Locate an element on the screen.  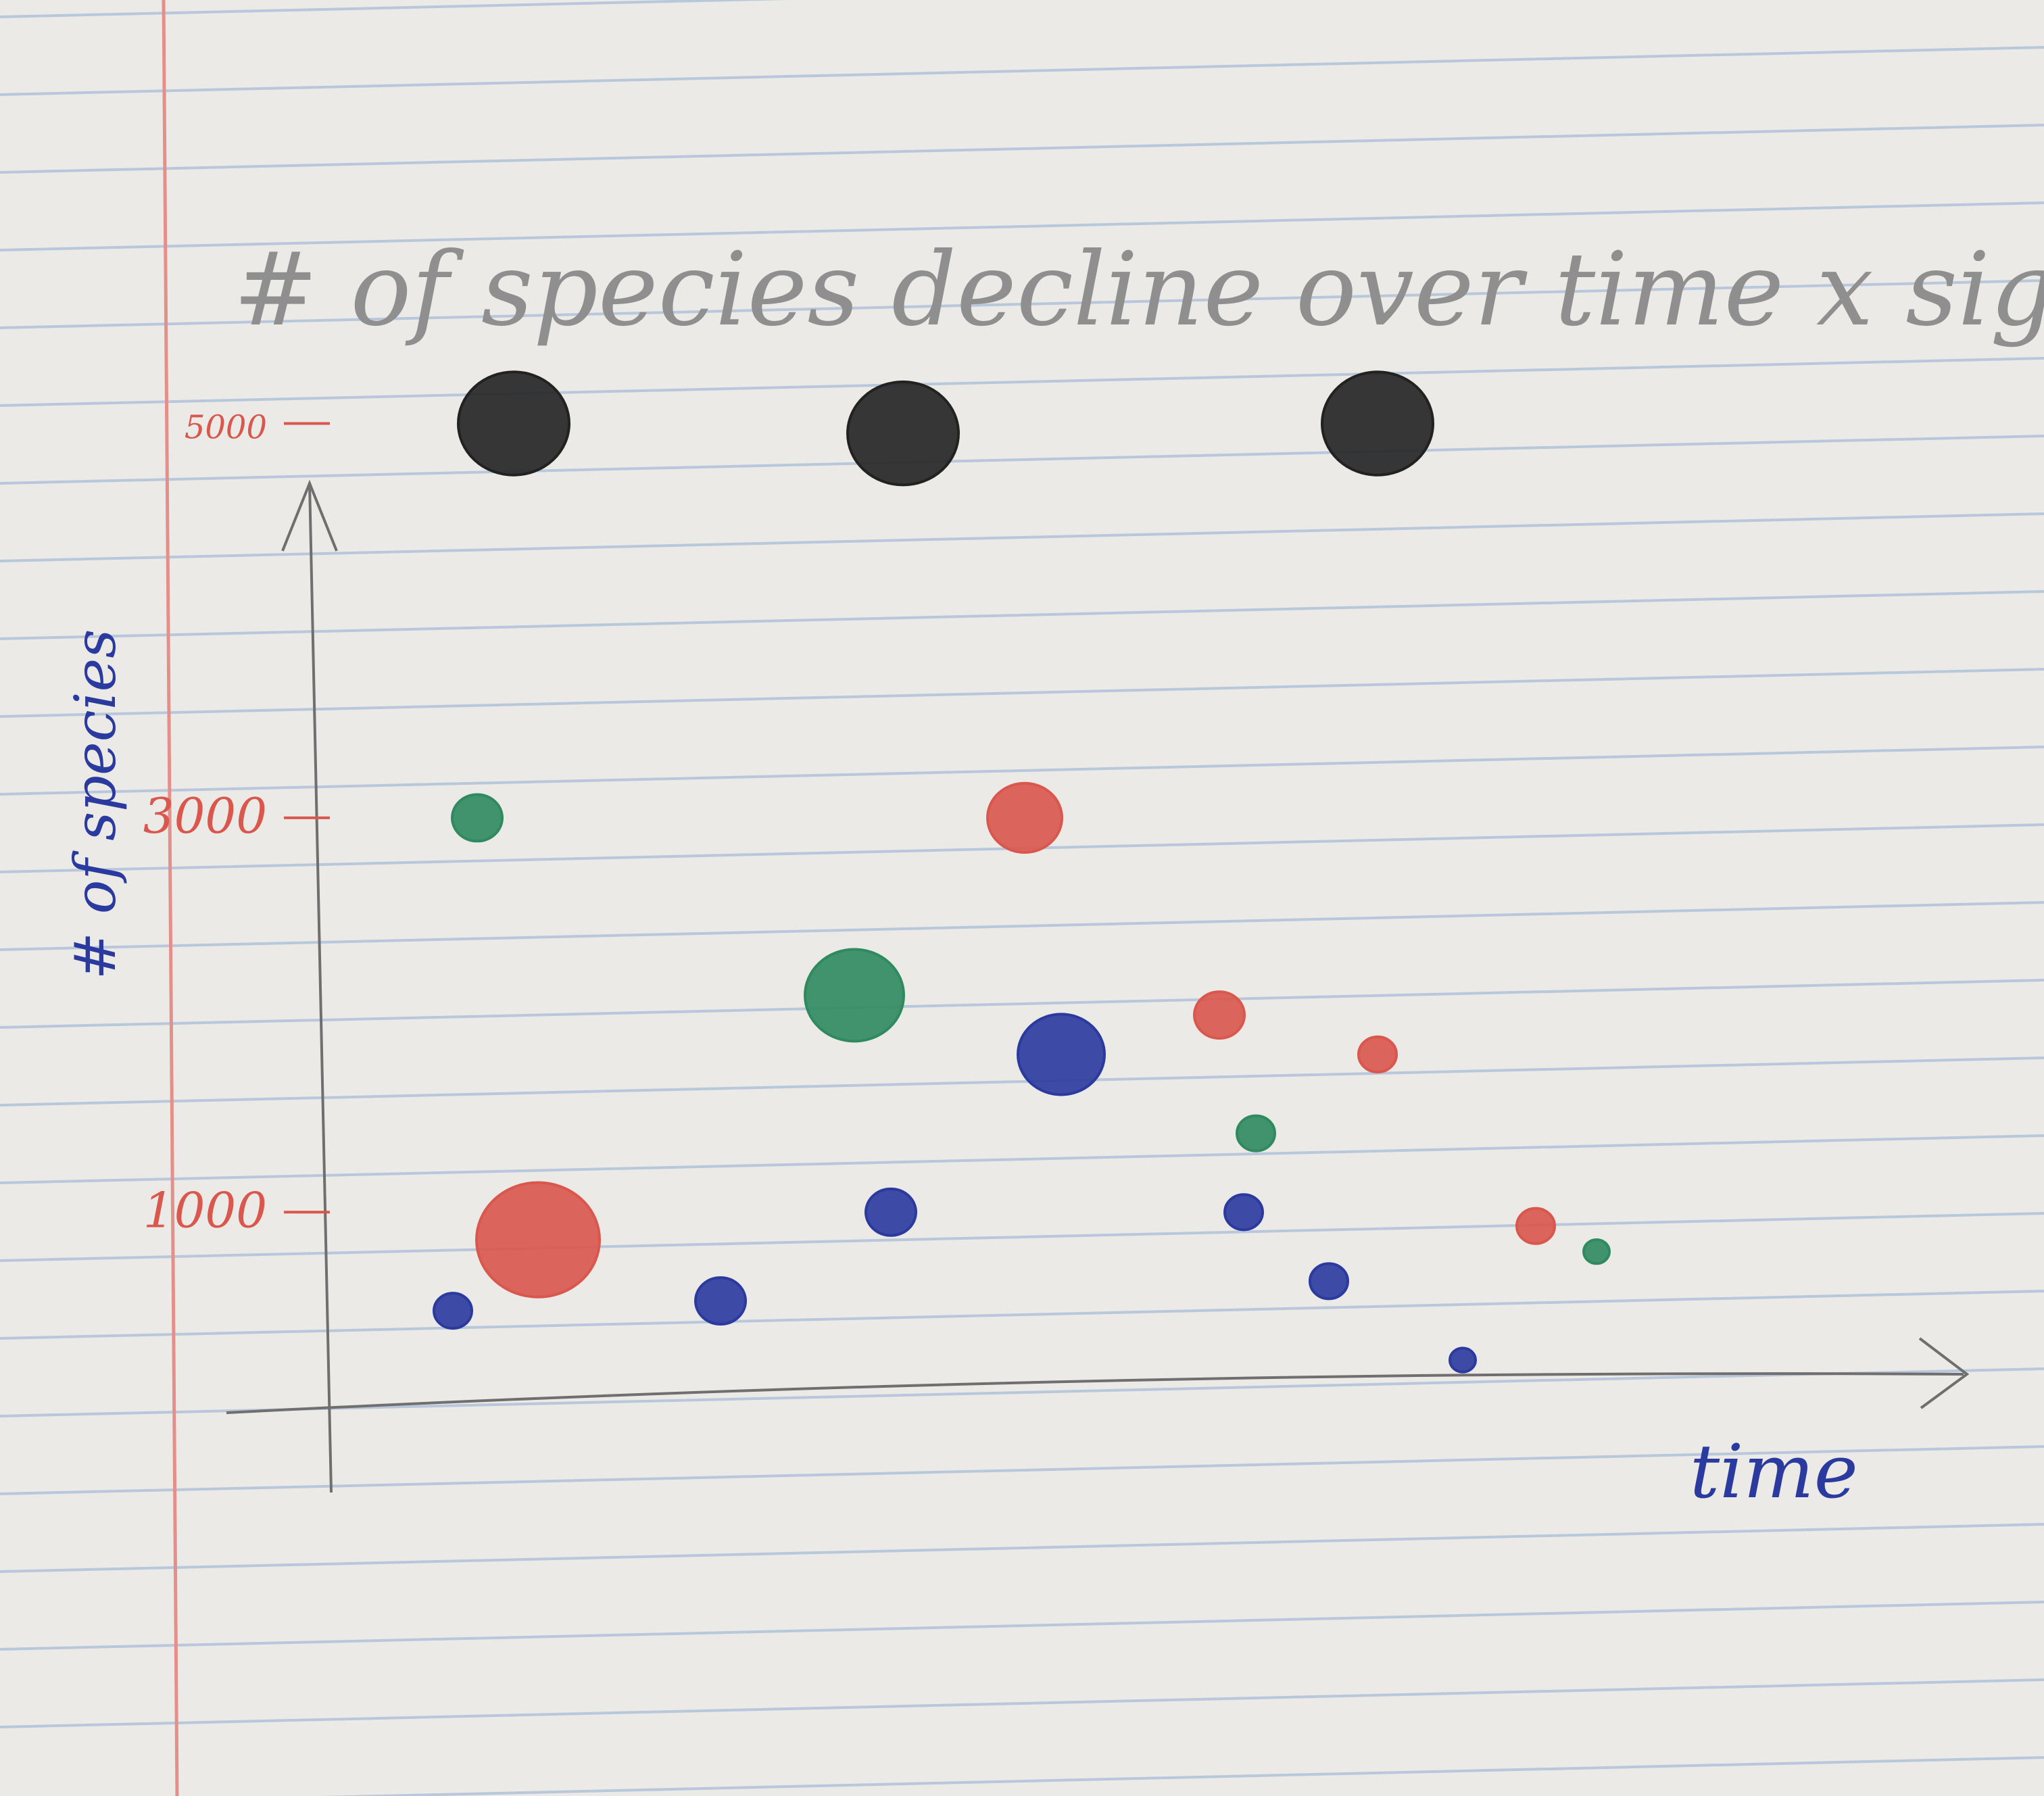
y-tick-label: 5000 is located at coordinates (226, 428).